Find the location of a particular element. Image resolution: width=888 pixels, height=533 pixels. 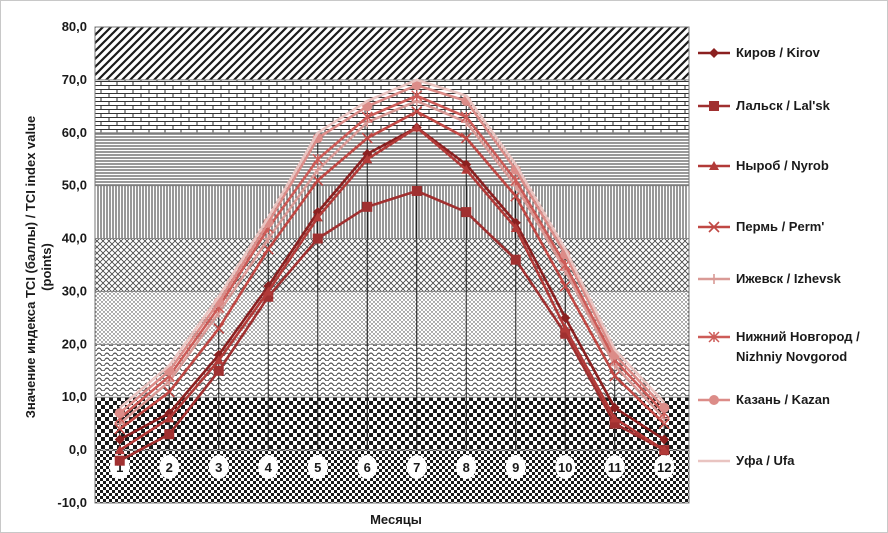

legend-label: Уфа / Ufa is located at coordinates (765, 460).